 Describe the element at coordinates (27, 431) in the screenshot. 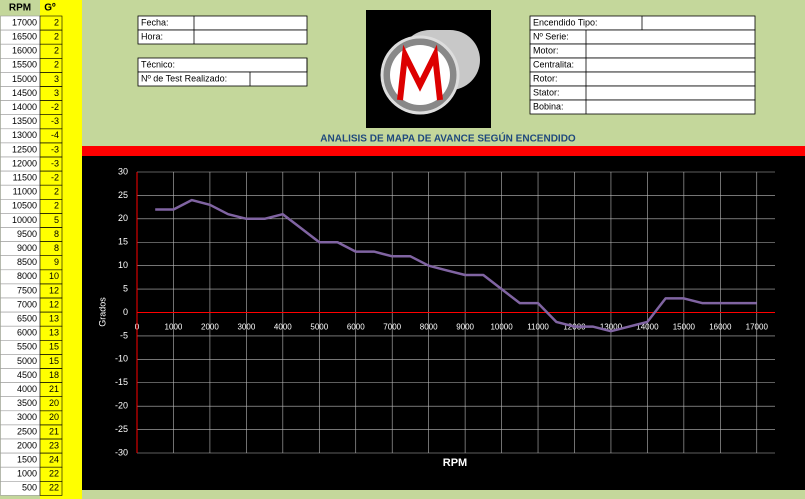

I see `rpm-value: 2500` at that location.